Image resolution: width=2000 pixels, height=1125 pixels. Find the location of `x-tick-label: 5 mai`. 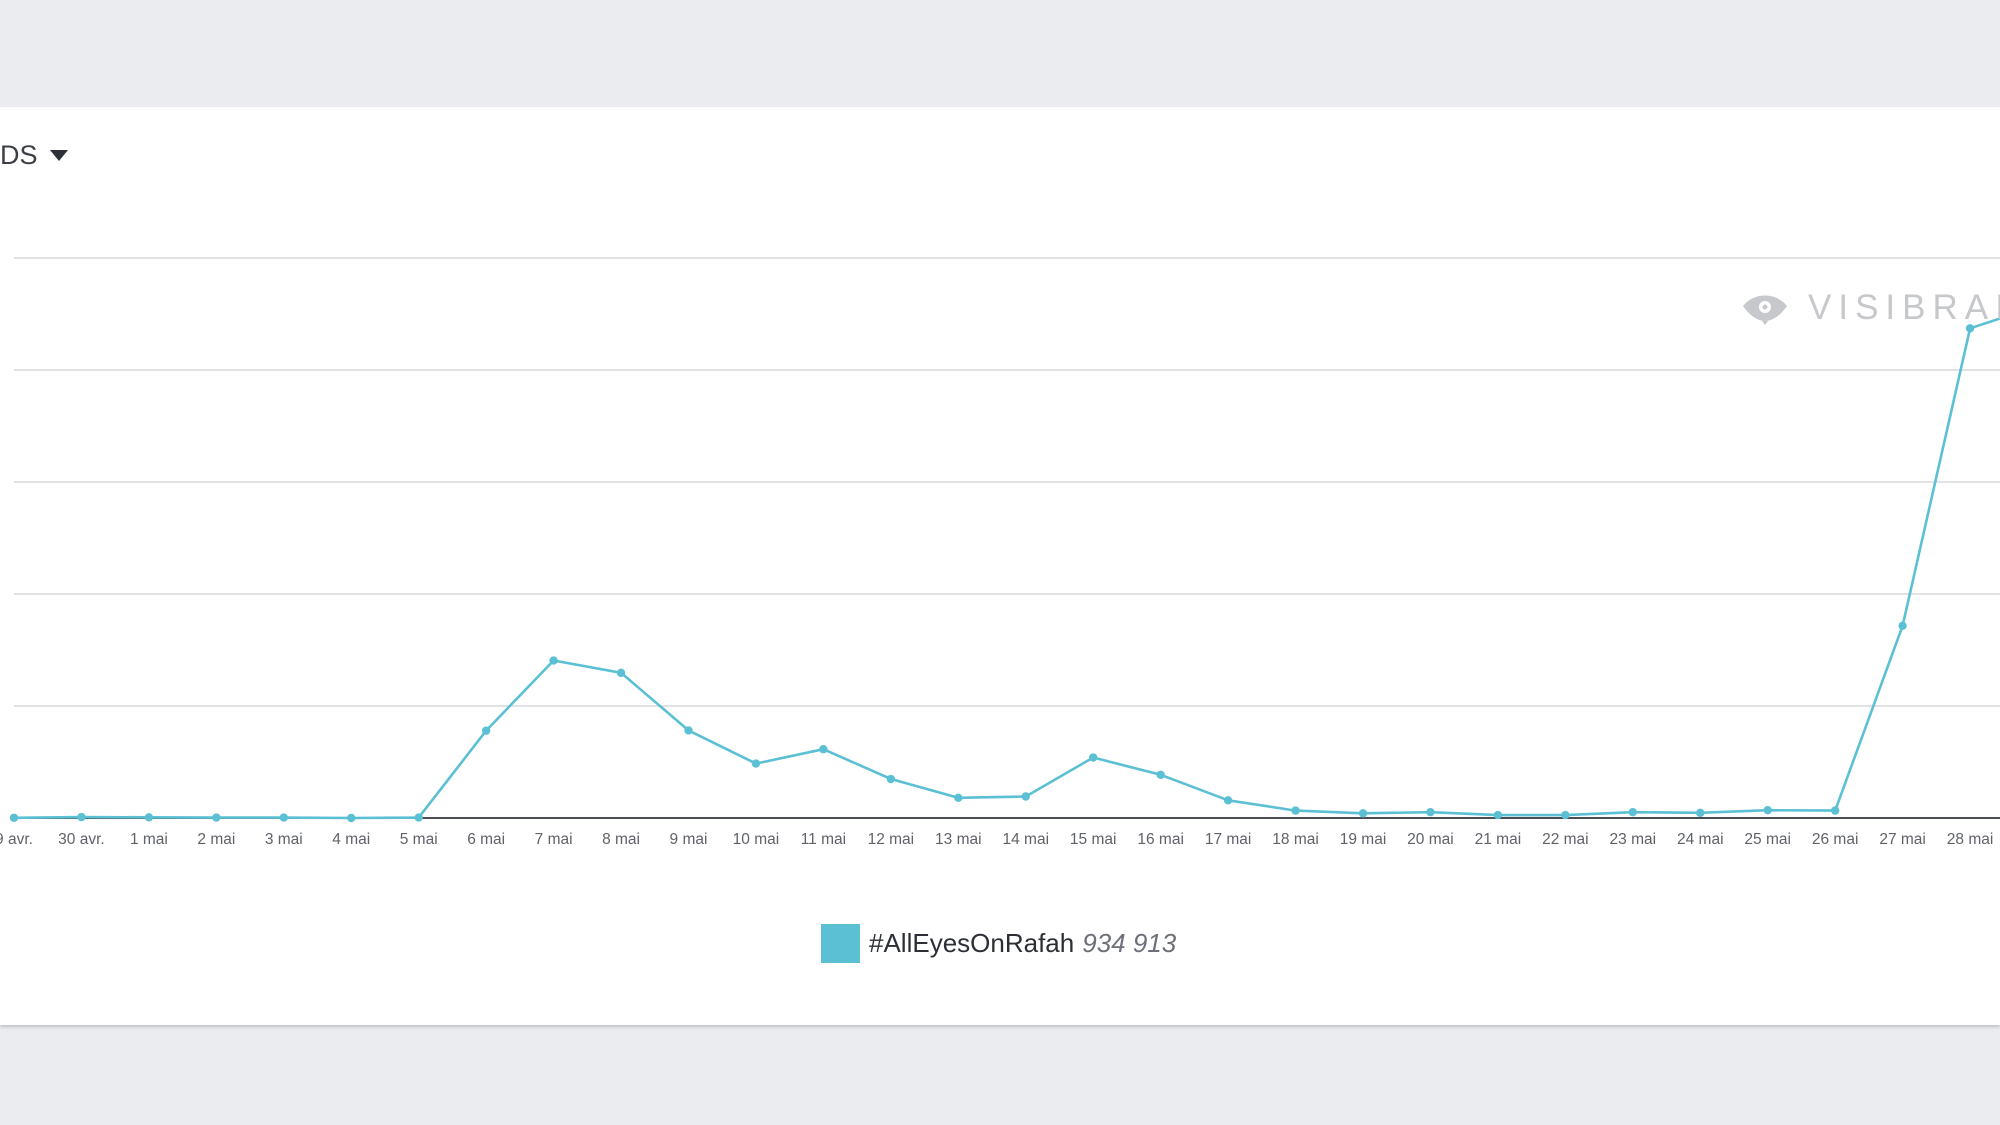

x-tick-label: 5 mai is located at coordinates (419, 839).